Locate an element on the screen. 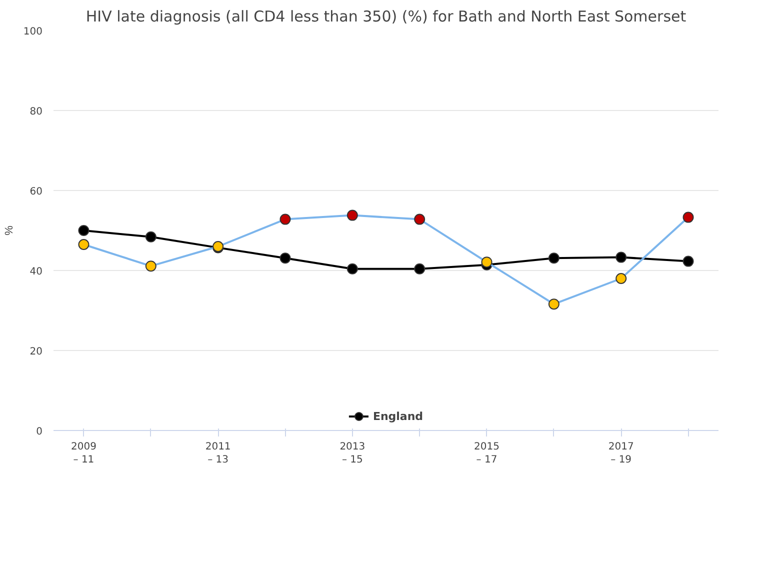 The image size is (759, 566). chart-title: HIV late diagnosis (all CD4 less than 350) (%) for Bath and North East Somerset is located at coordinates (386, 17).